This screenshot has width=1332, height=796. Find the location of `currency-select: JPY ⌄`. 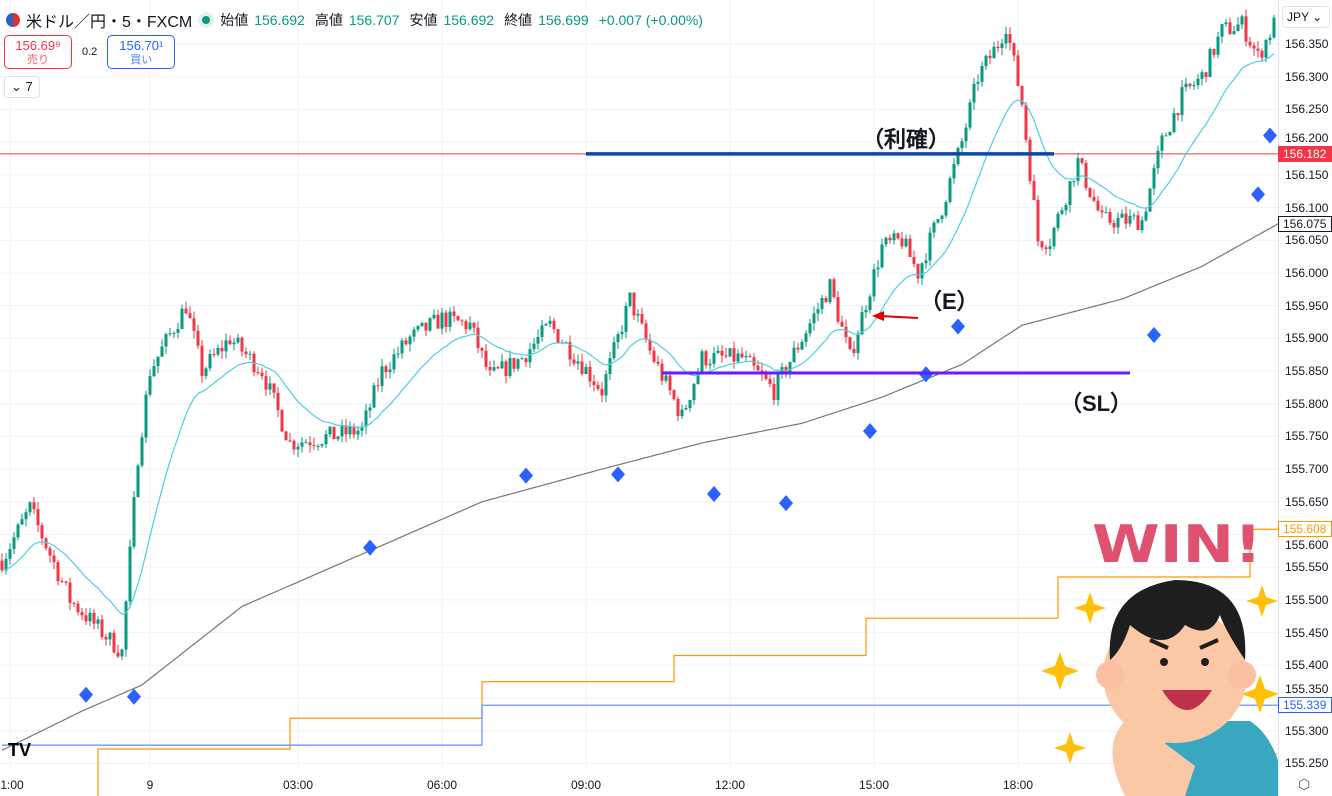

currency-select: JPY ⌄ is located at coordinates (1306, 17).